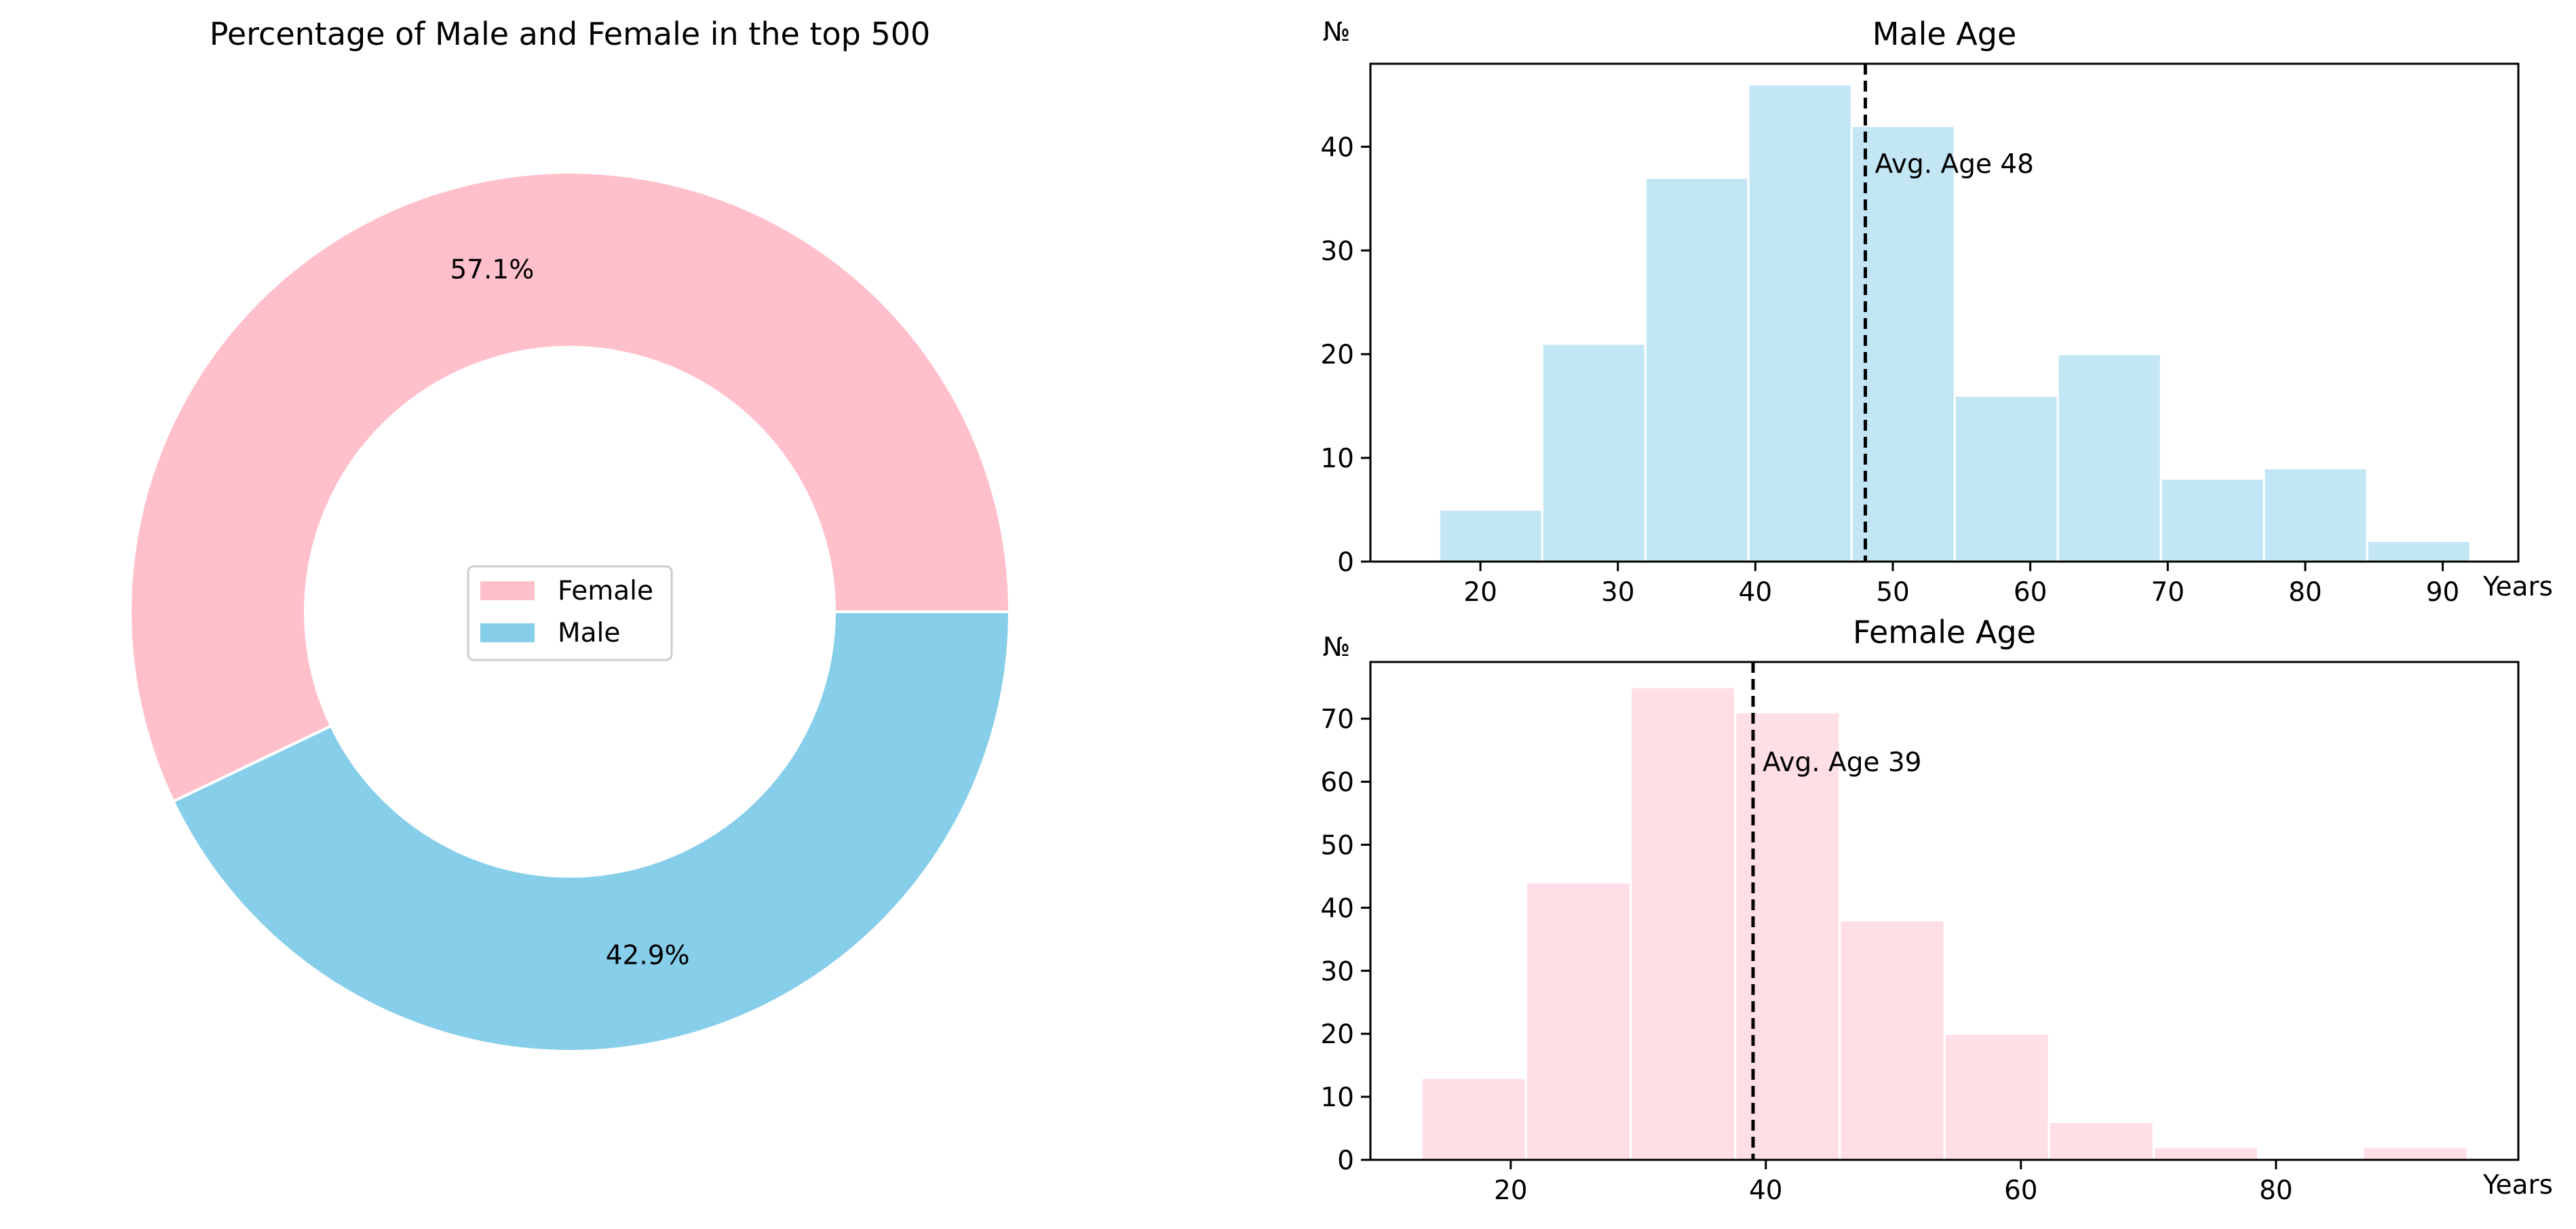 The image size is (2576, 1229). Describe the element at coordinates (1337, 845) in the screenshot. I see `female-age-ytick-label: 50` at that location.